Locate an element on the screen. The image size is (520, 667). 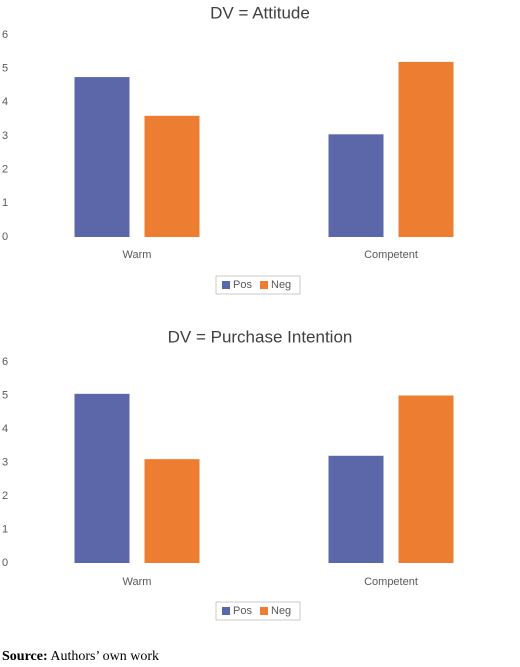
chart-title: DV = Attitude is located at coordinates (260, 12).